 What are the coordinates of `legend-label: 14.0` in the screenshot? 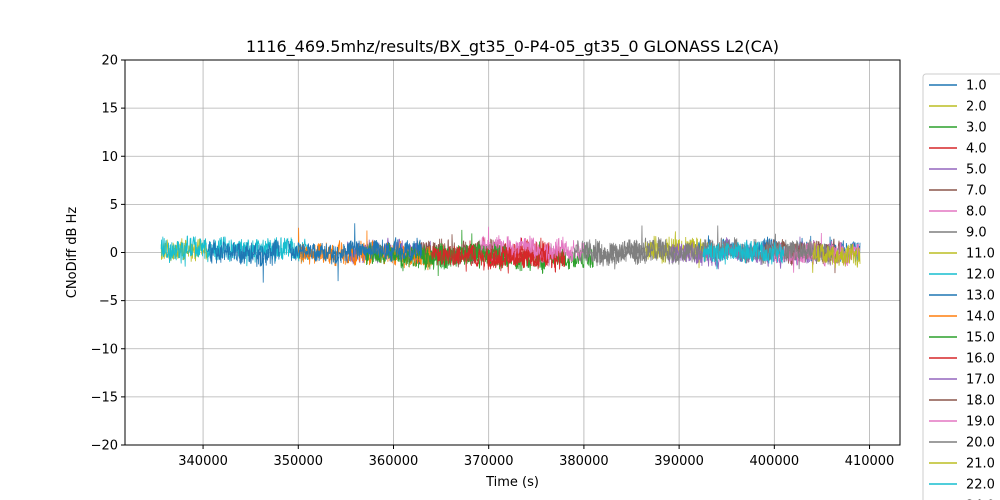 It's located at (980, 317).